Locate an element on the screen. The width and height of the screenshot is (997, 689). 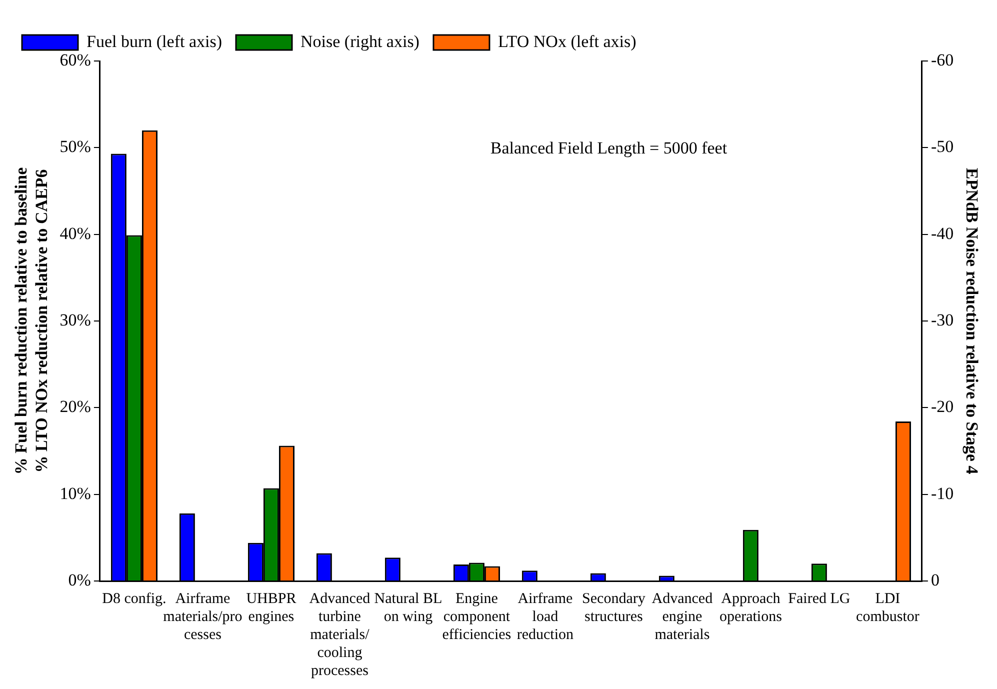
x-tick-label: Airframe load reduction is located at coordinates (545, 616).